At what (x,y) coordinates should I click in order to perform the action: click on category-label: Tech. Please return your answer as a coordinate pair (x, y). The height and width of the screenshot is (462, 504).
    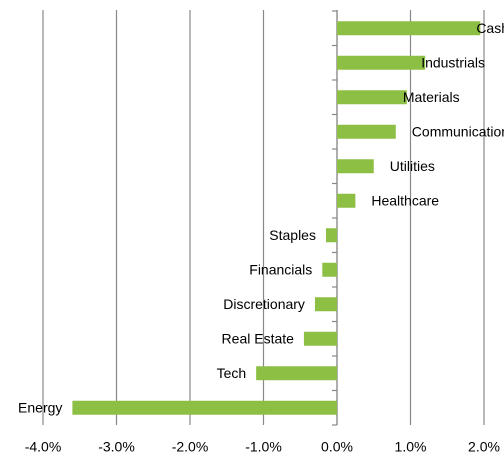
    Looking at the image, I should click on (232, 373).